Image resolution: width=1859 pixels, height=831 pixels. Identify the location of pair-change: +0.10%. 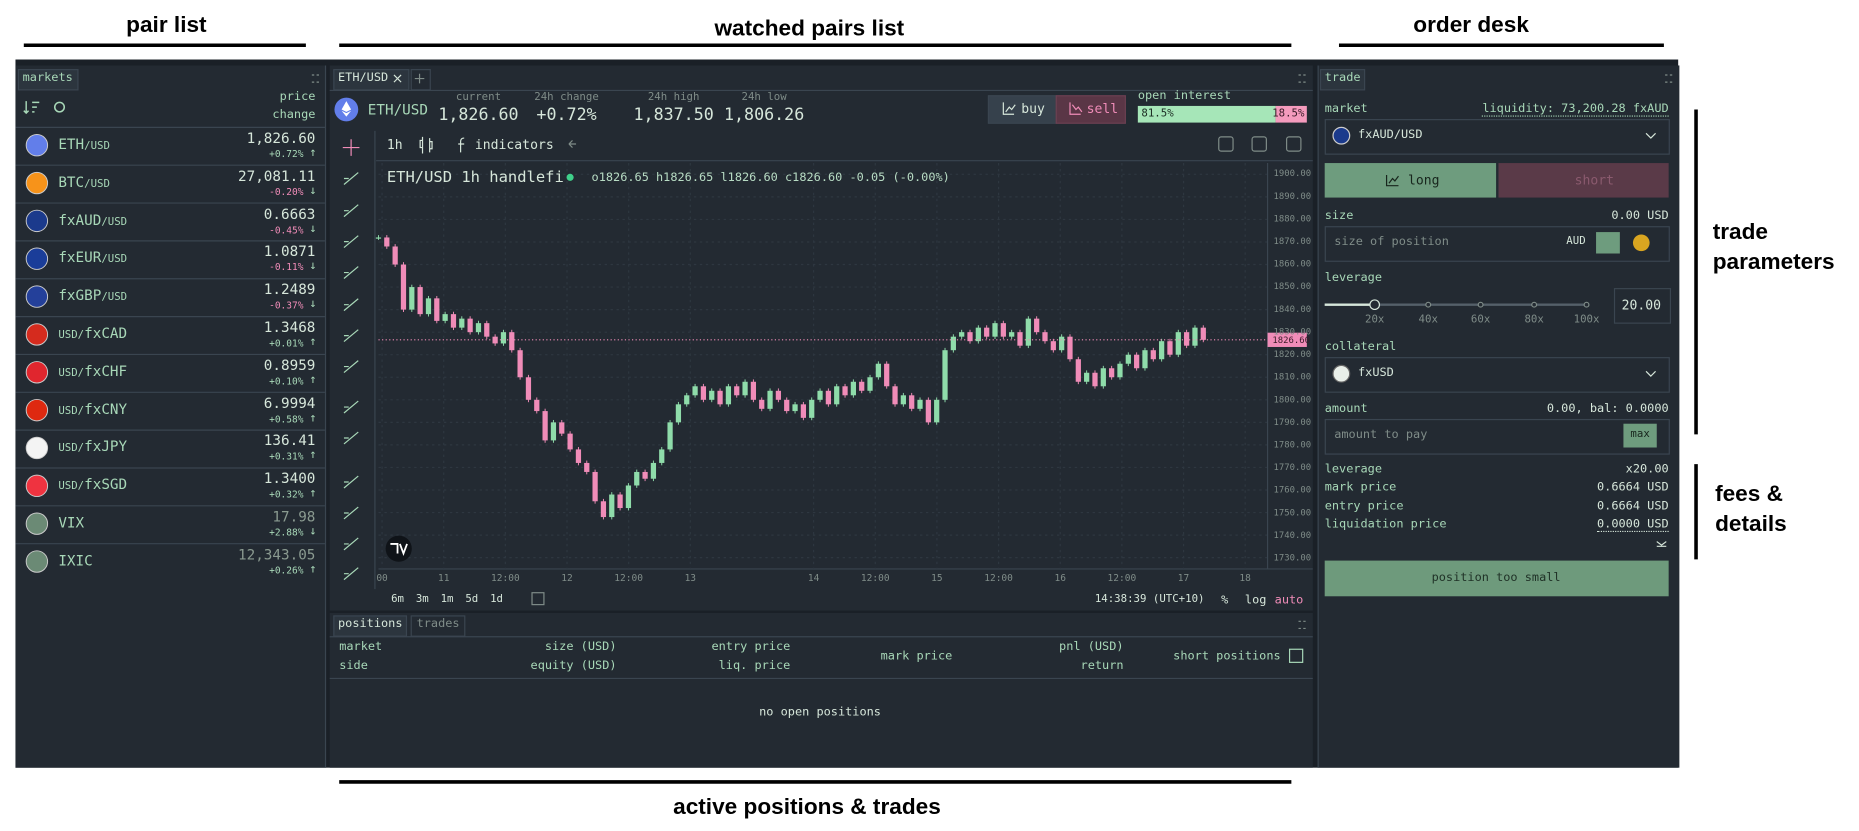
(286, 381).